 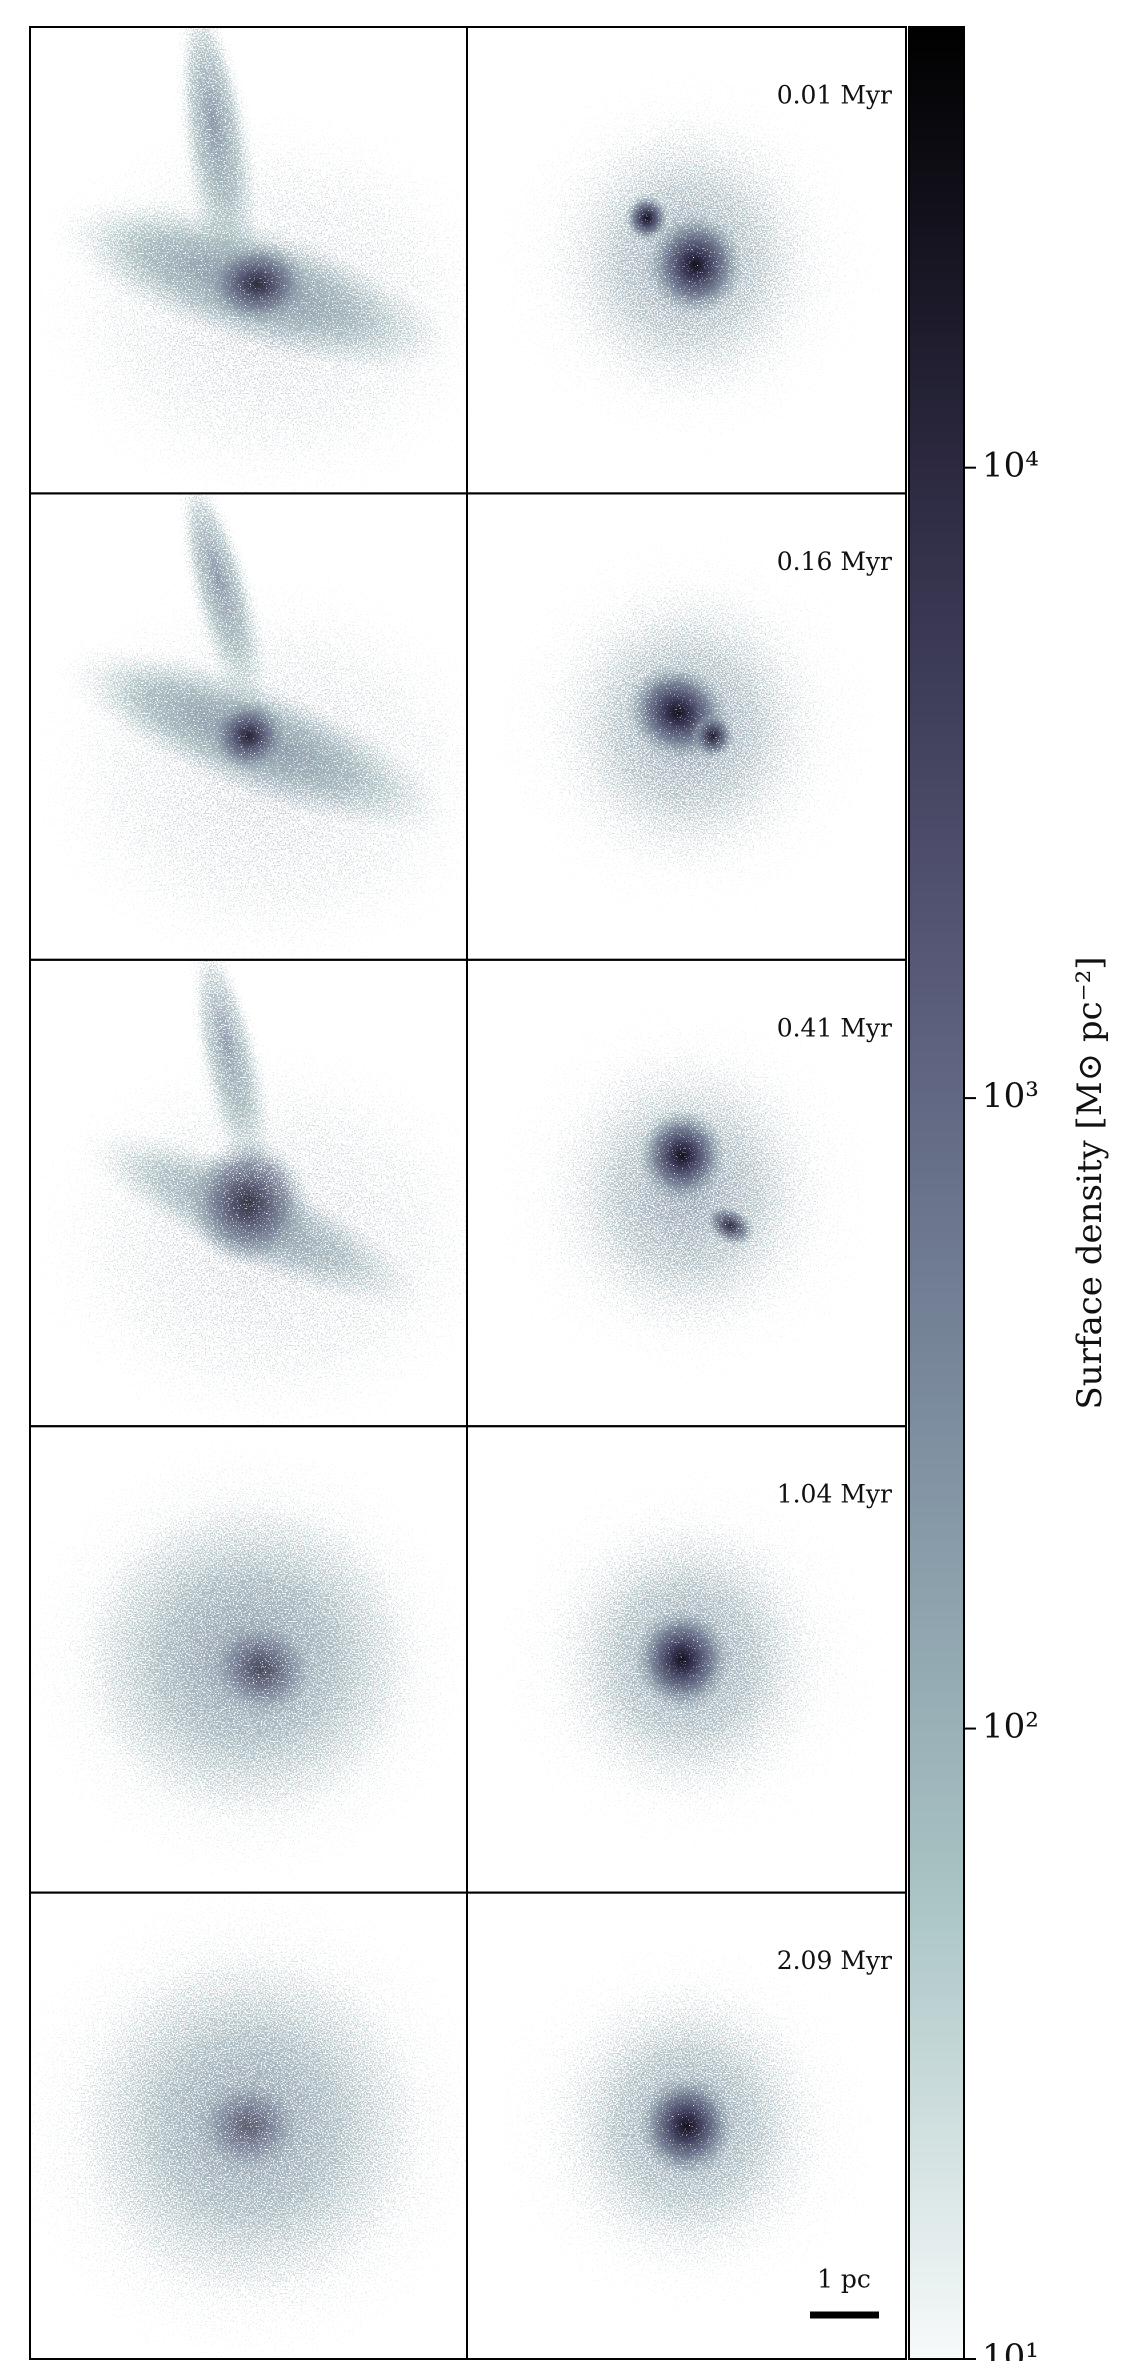 I want to click on panel-frame, so click(x=686, y=2125).